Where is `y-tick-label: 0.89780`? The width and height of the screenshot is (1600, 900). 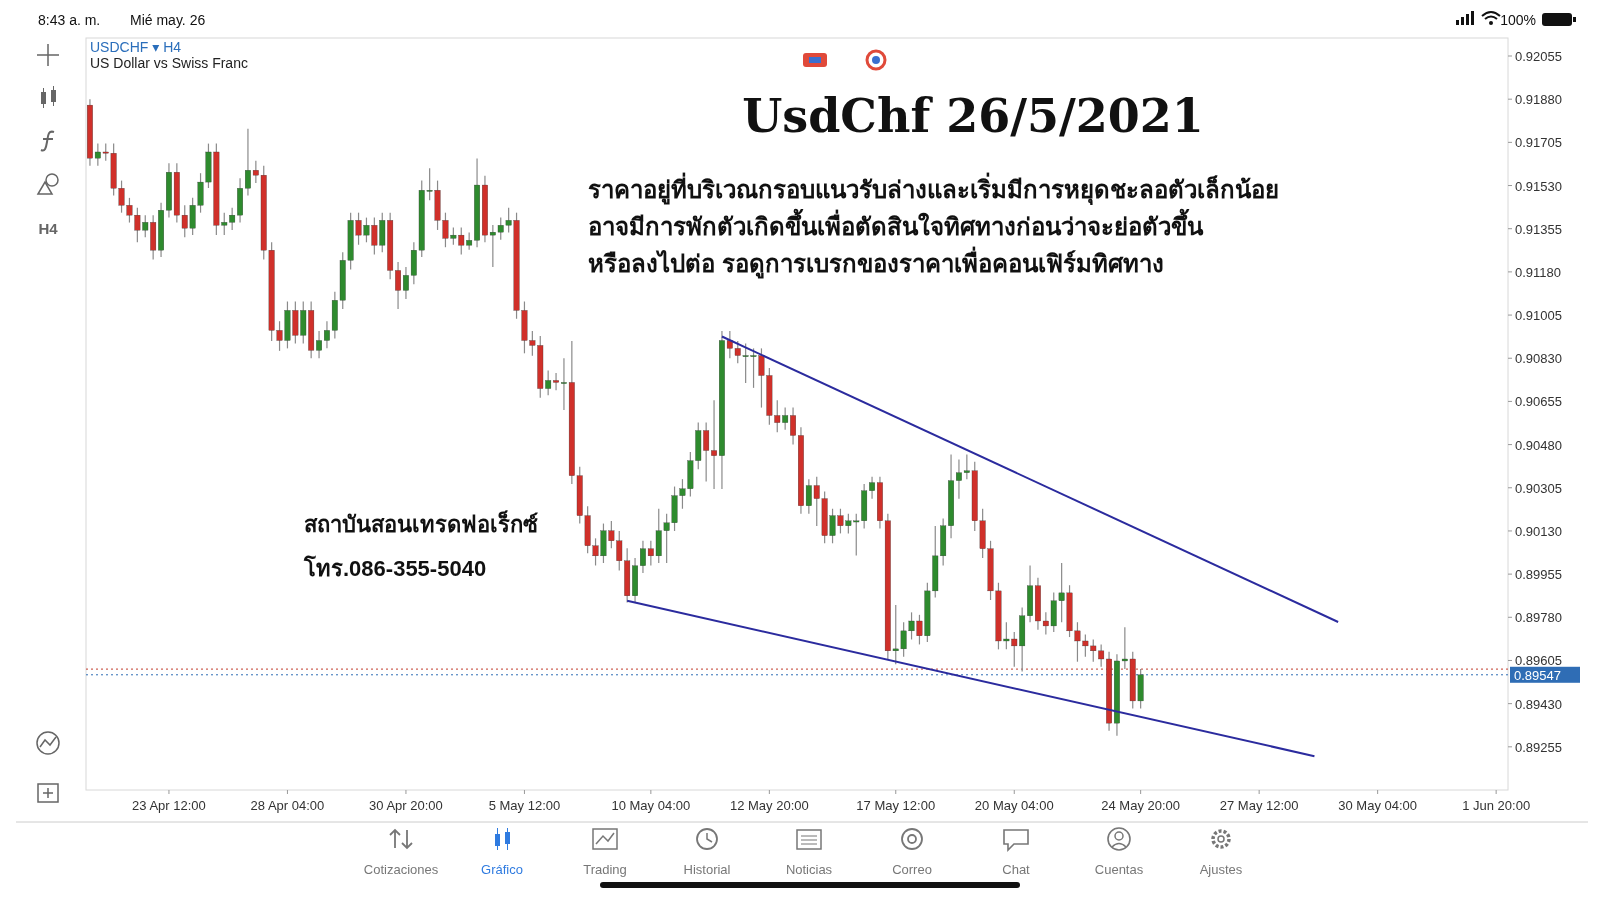 y-tick-label: 0.89780 is located at coordinates (1538, 618).